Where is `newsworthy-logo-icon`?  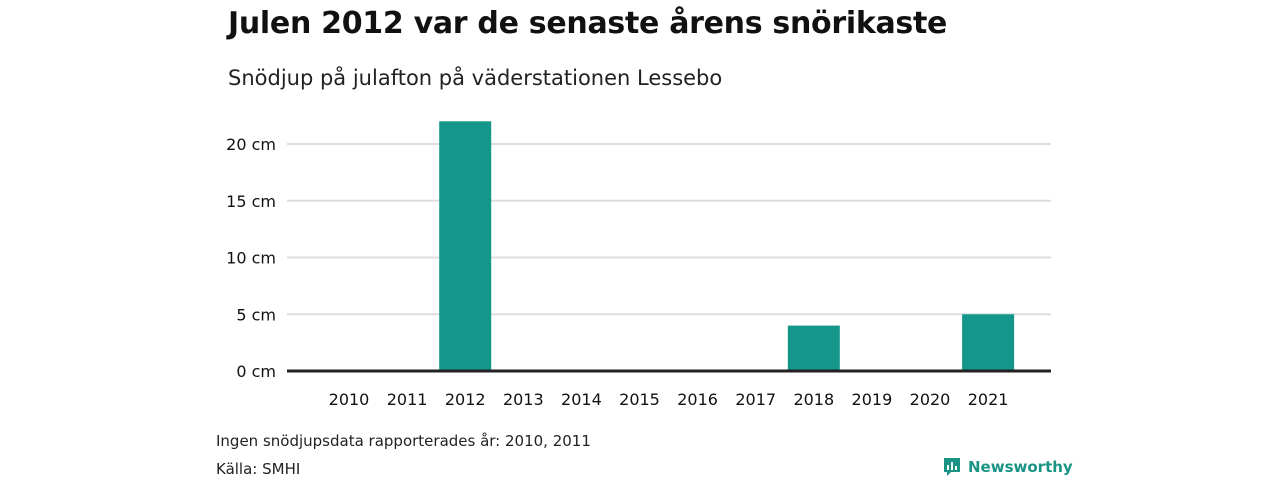
newsworthy-logo-icon is located at coordinates (952, 467).